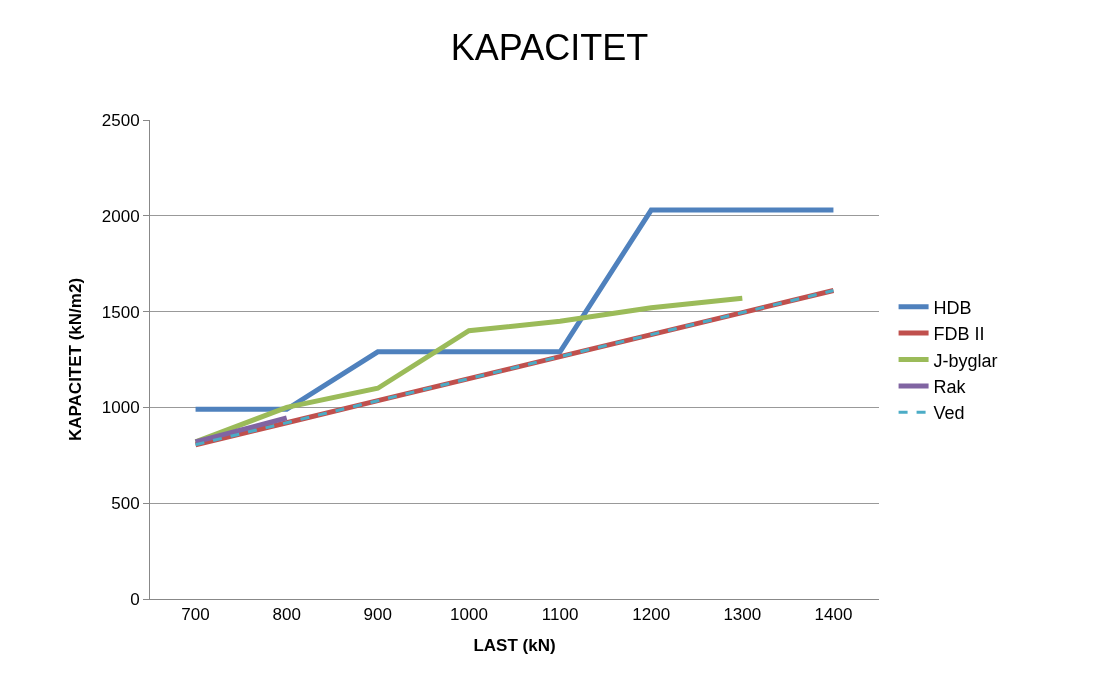 The width and height of the screenshot is (1099, 689). What do you see at coordinates (549, 47) in the screenshot?
I see `chart-title: KAPACITET` at bounding box center [549, 47].